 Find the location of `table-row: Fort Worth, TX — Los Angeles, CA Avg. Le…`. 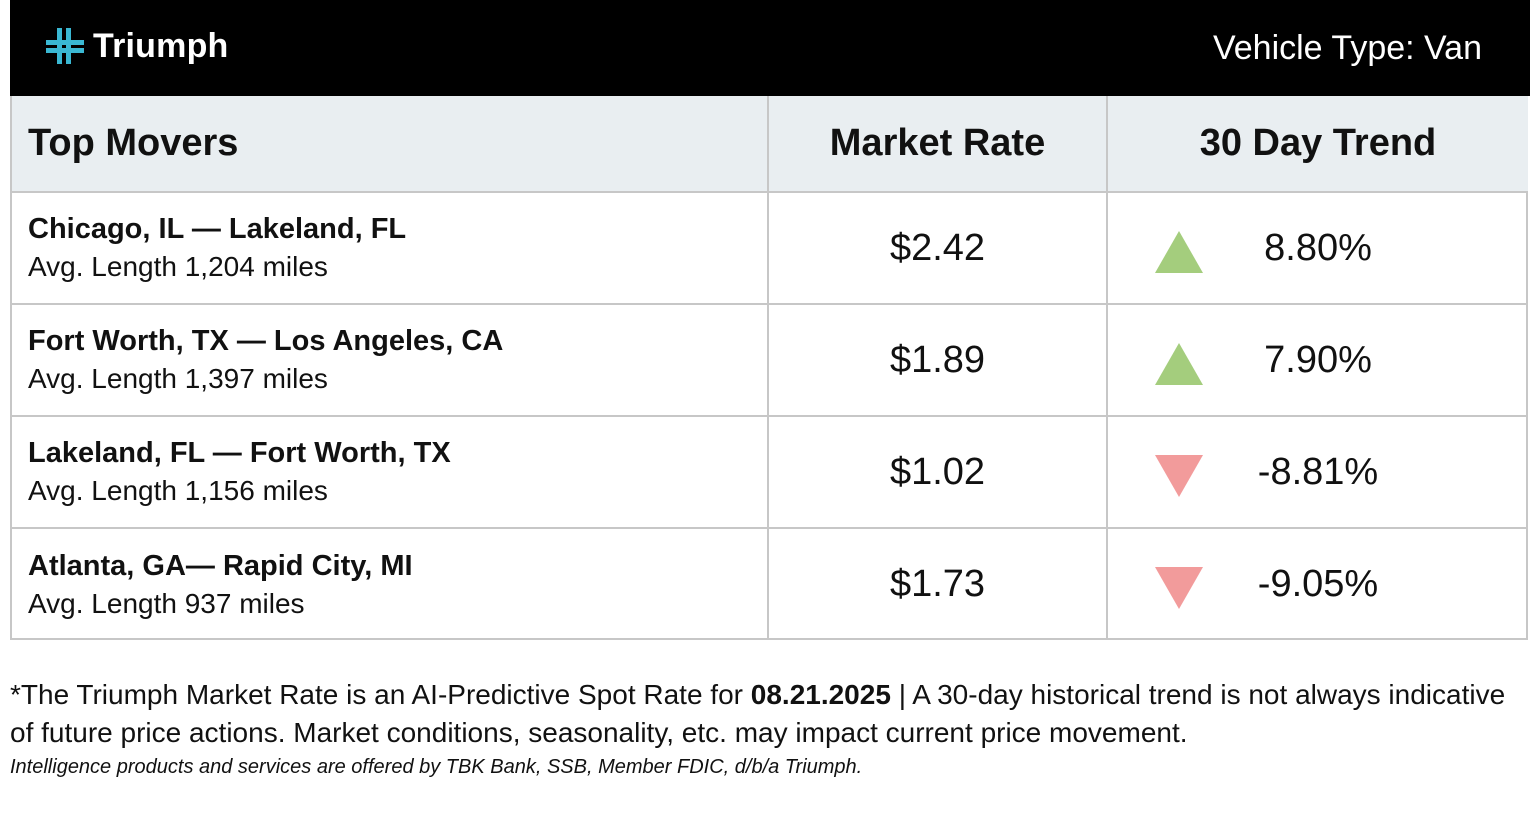

table-row: Fort Worth, TX — Los Angeles, CA Avg. Le… is located at coordinates (770, 360).